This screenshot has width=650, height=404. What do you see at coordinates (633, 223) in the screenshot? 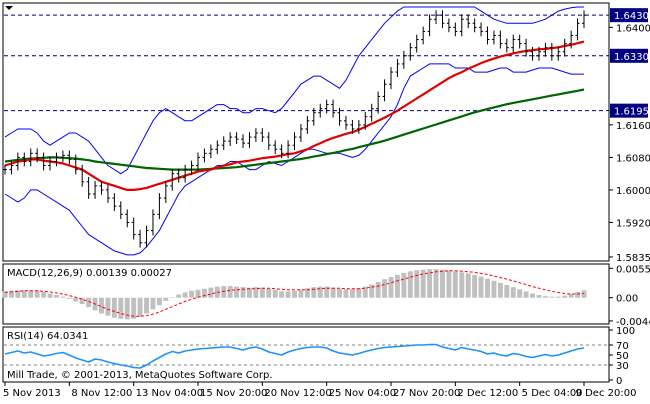
I see `price-y-tick-label: 1.5920` at bounding box center [633, 223].